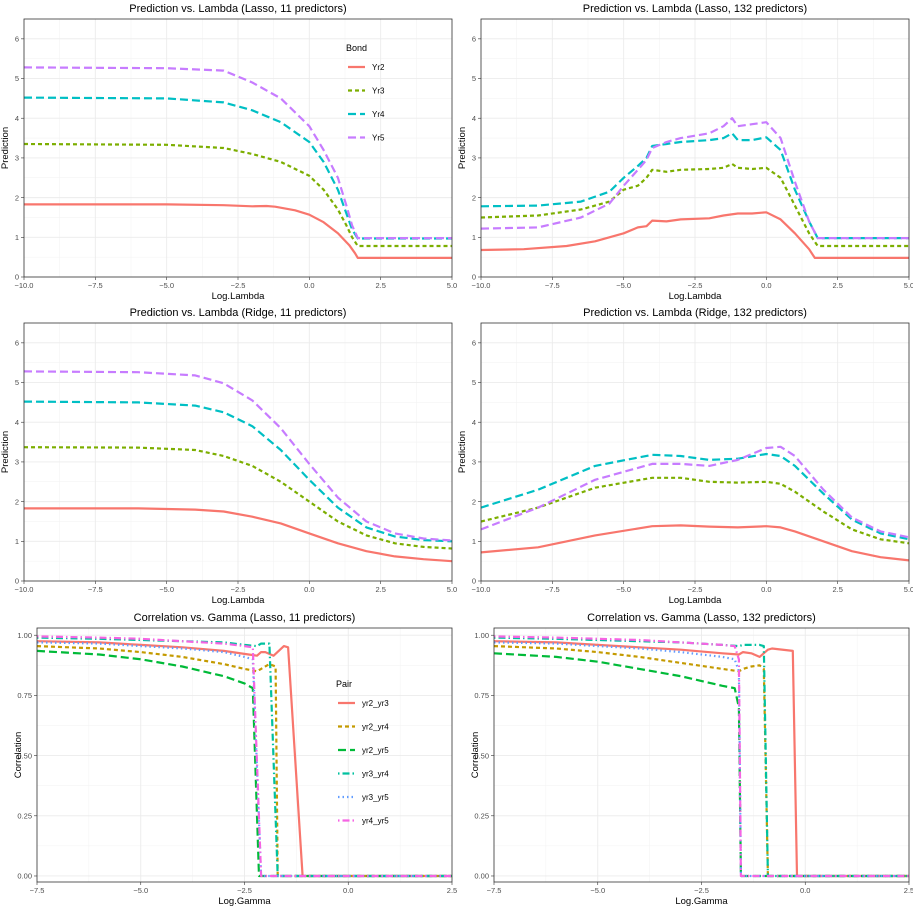 This screenshot has width=913, height=913. I want to click on legend-label-yr2_yr3: yr2_yr3, so click(375, 703).